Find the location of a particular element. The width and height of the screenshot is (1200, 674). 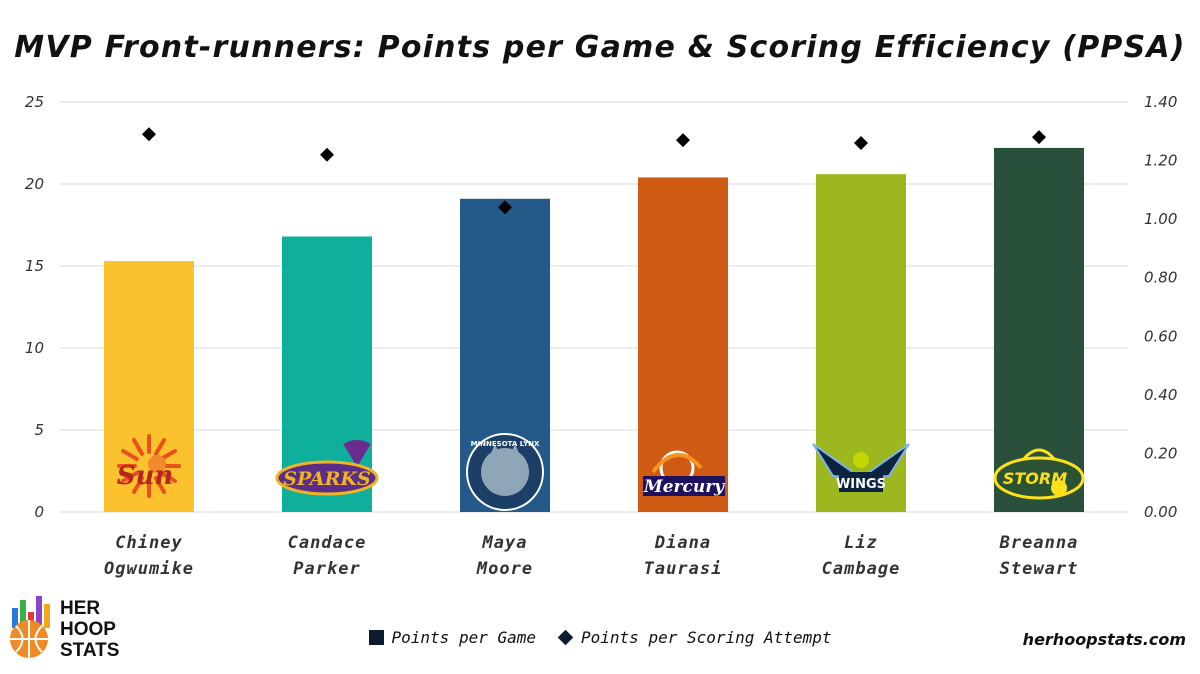

sun-logo: Sun is located at coordinates (149, 466).